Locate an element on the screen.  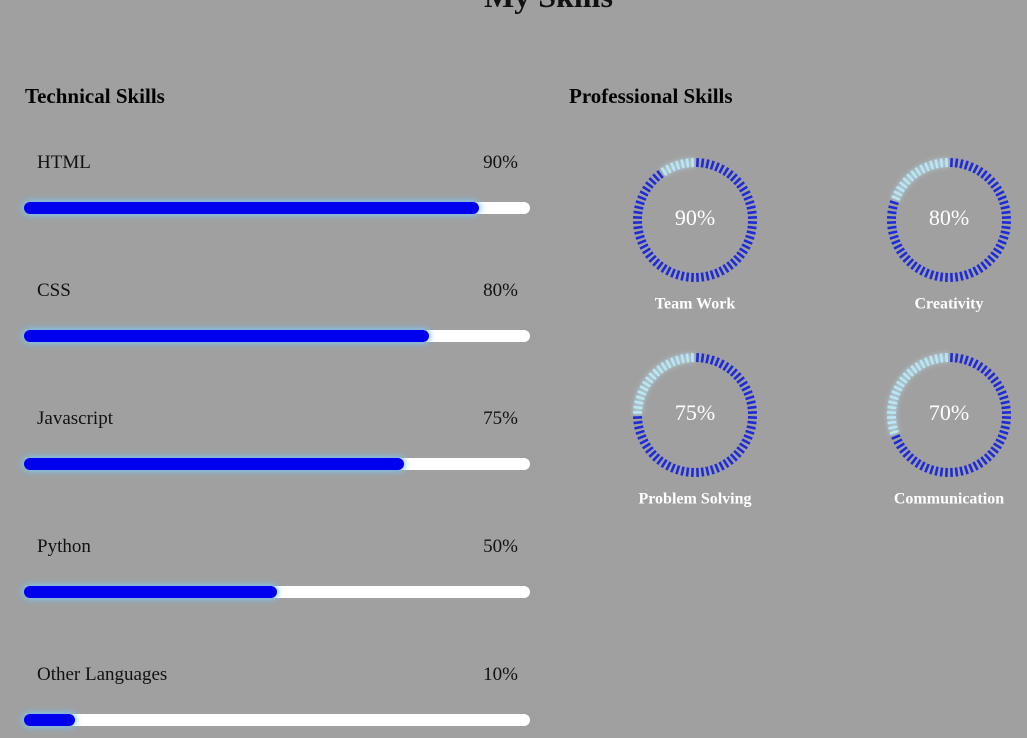
skill-name: HTML is located at coordinates (64, 162).